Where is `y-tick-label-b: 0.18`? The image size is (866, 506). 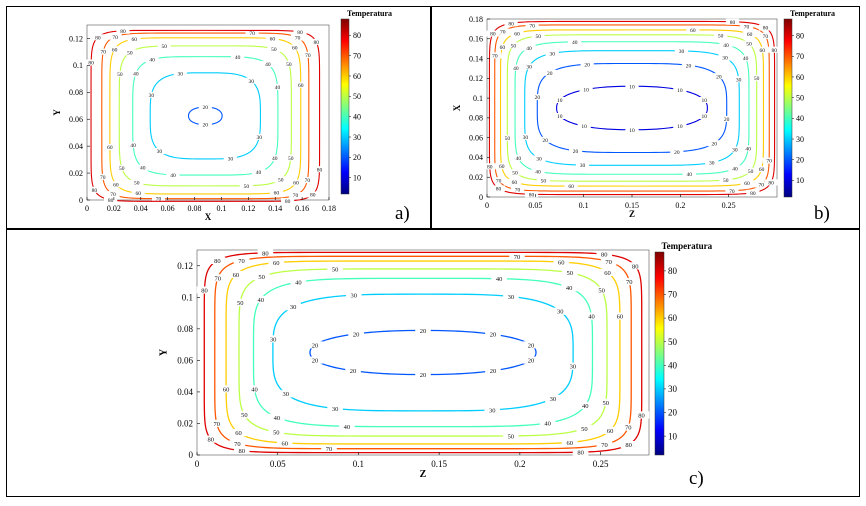
y-tick-label-b: 0.18 is located at coordinates (476, 19).